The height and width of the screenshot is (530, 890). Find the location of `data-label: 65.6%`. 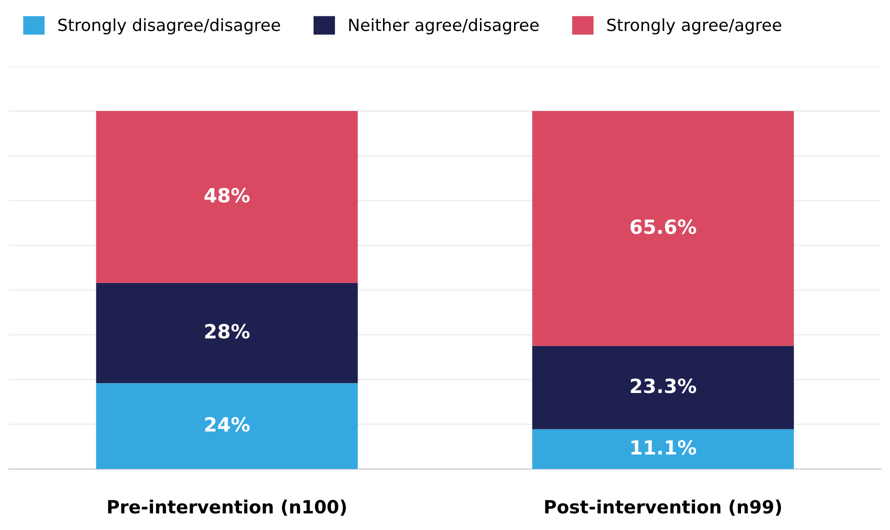

data-label: 65.6% is located at coordinates (663, 226).